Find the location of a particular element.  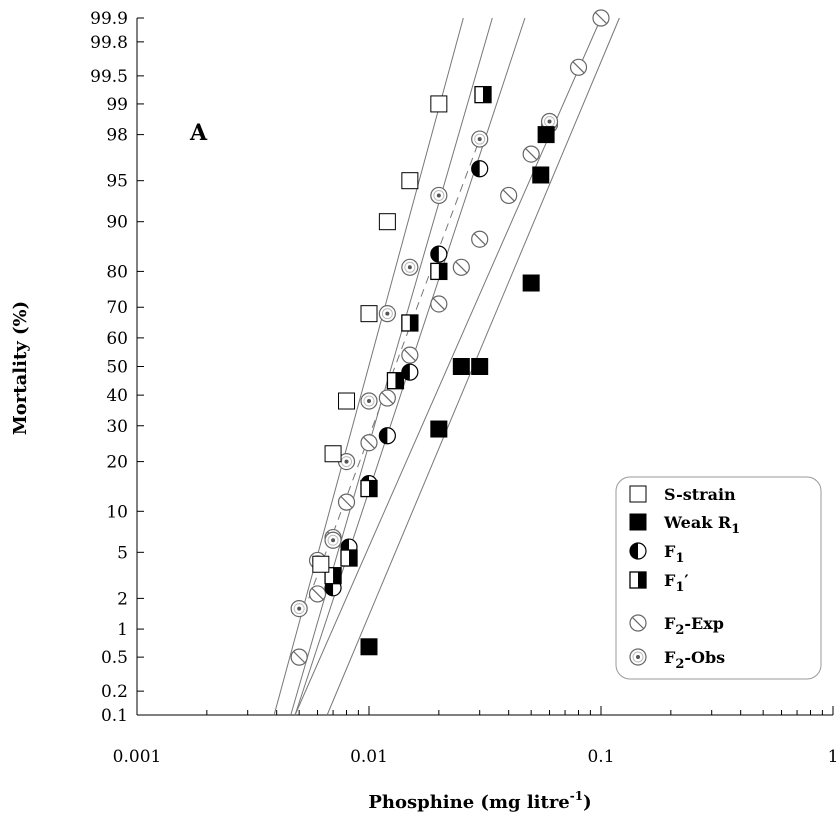

y-tick-label: 50 is located at coordinates (117, 368).